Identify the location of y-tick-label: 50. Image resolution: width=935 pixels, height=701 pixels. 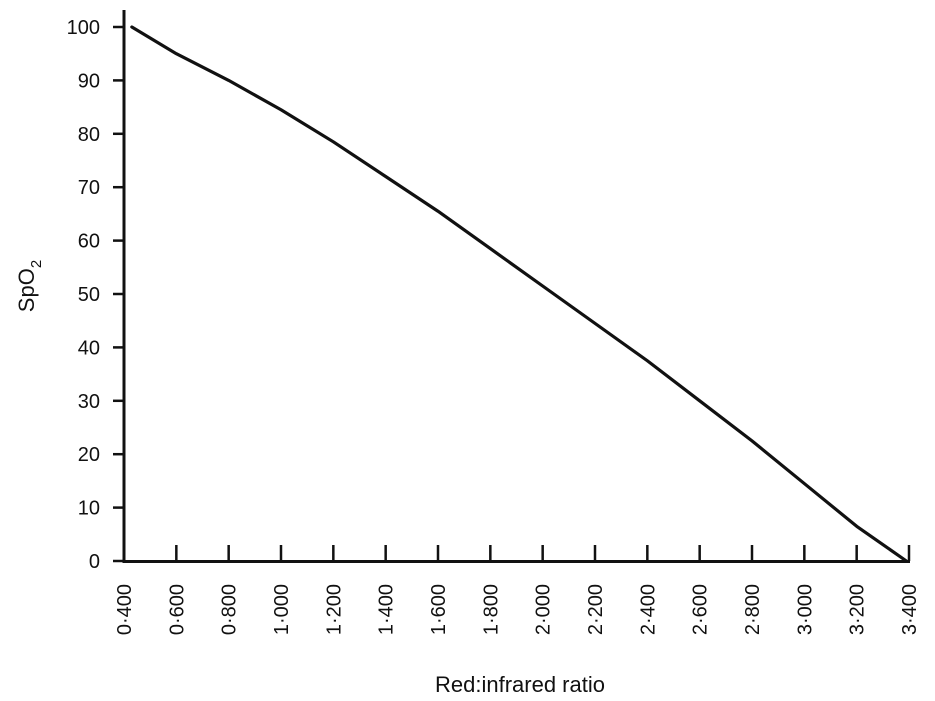
(89, 295).